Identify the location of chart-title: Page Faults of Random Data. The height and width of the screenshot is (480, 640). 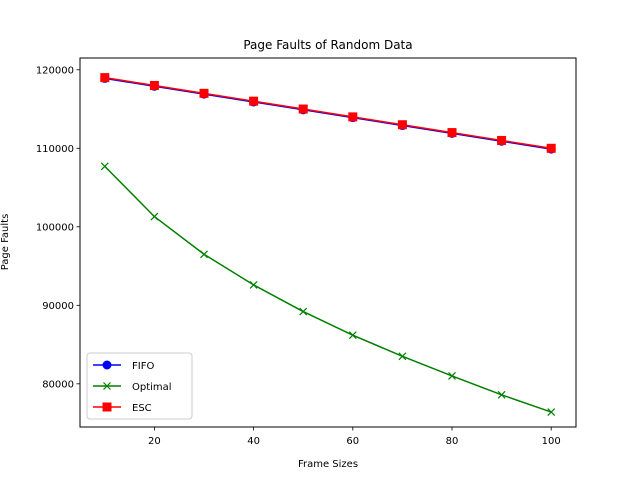
(327, 45).